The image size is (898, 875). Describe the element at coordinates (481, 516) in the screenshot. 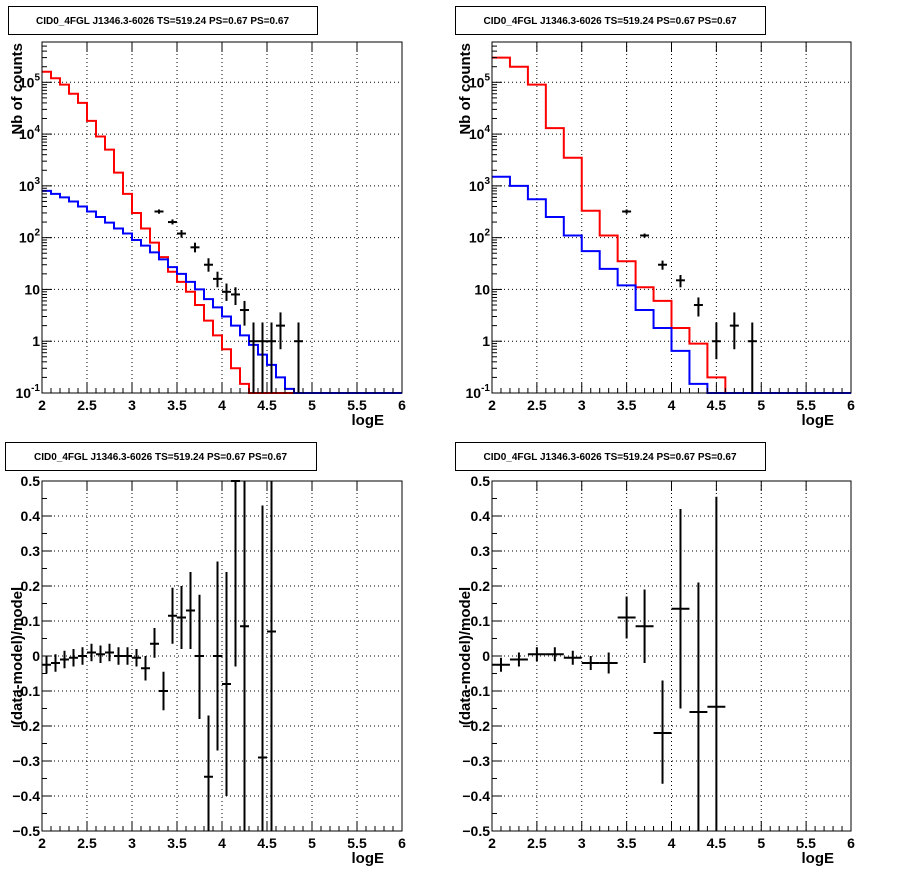

I see `y-tick-label: 0.4` at that location.